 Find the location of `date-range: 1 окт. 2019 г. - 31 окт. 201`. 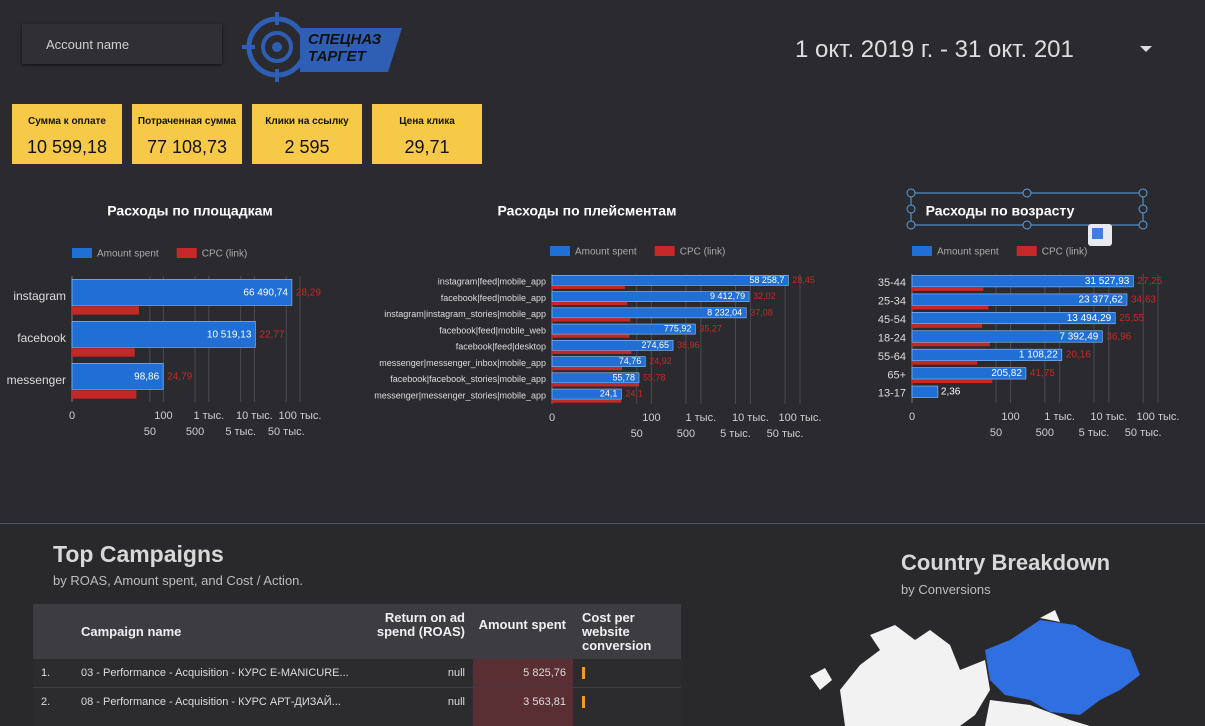

date-range: 1 окт. 2019 г. - 31 окт. 201 is located at coordinates (934, 49).